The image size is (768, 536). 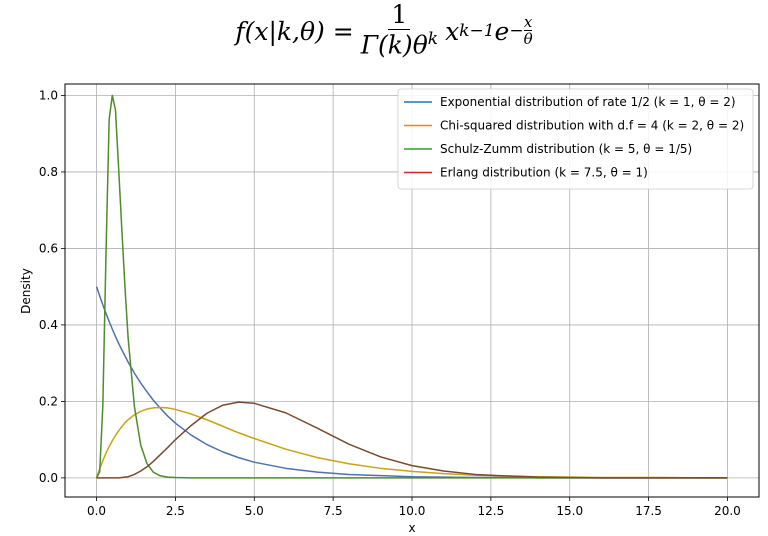 I want to click on legend-label: Erlang distribution (k = 7.5, θ = 1), so click(x=544, y=173).